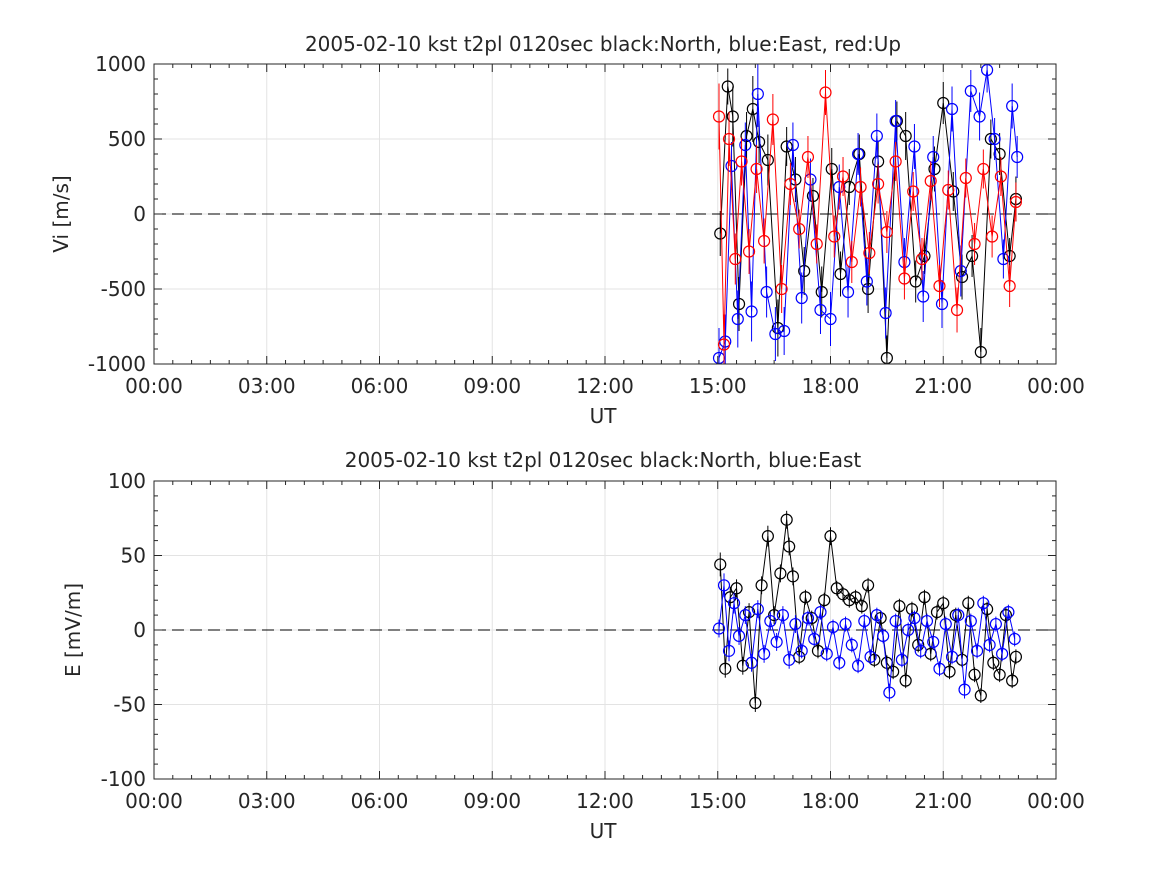  Describe the element at coordinates (120, 64) in the screenshot. I see `velocity-y-tick-label: 1000` at that location.